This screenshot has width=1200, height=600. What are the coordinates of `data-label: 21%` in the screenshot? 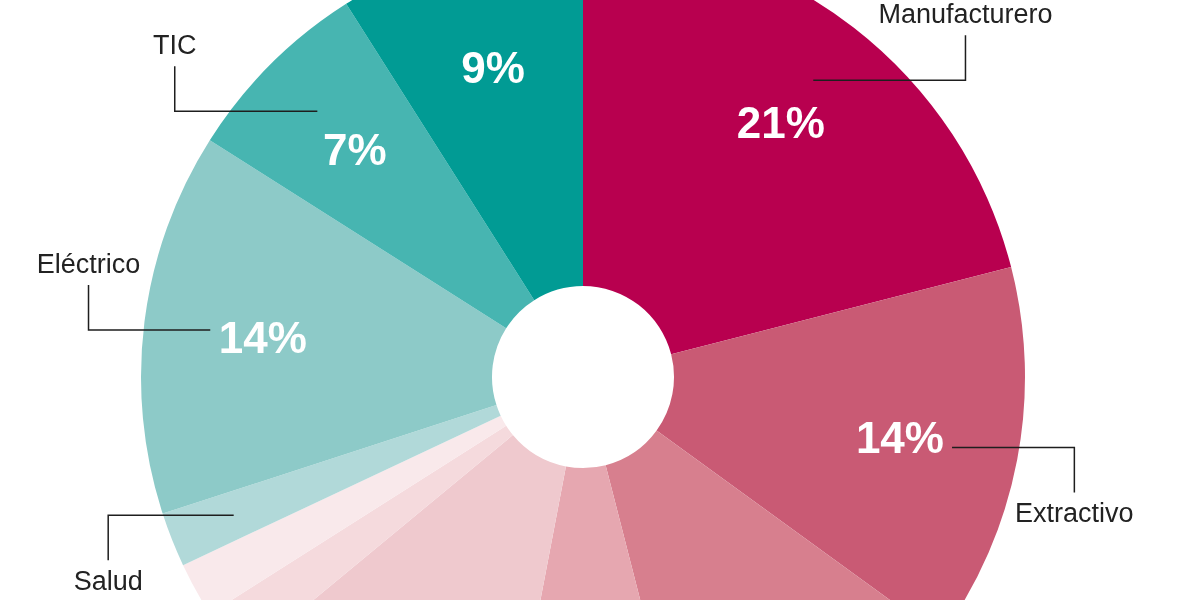 It's located at (780, 122).